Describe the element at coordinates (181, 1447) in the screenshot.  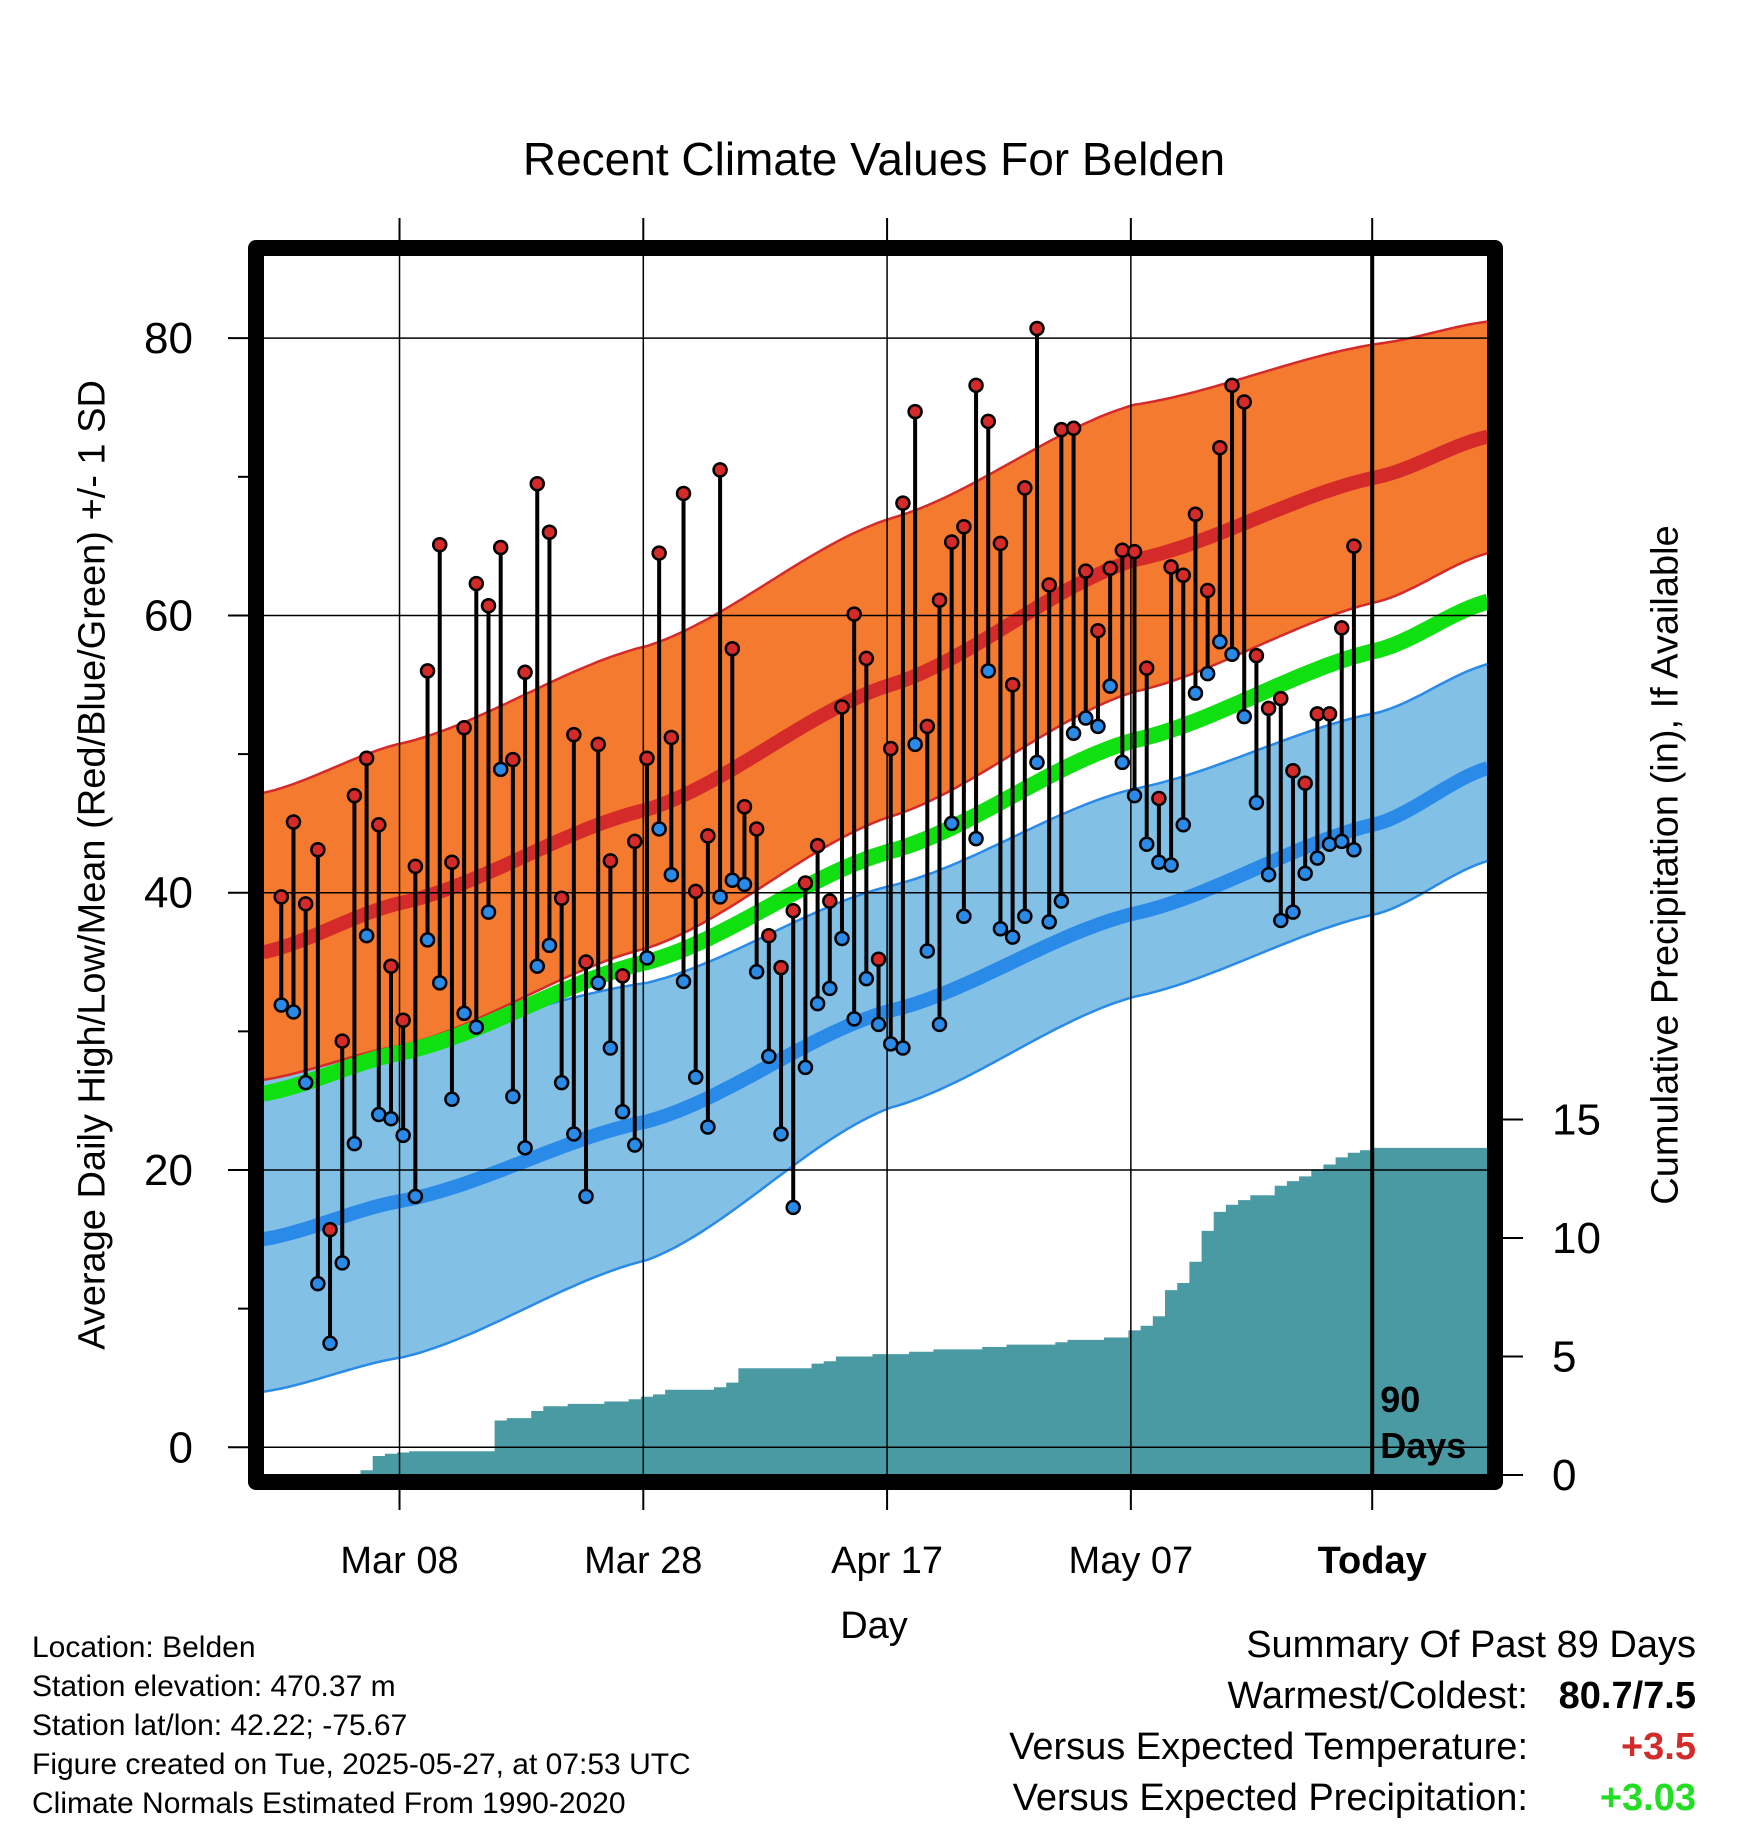
I see `y-tick-label: 0` at that location.